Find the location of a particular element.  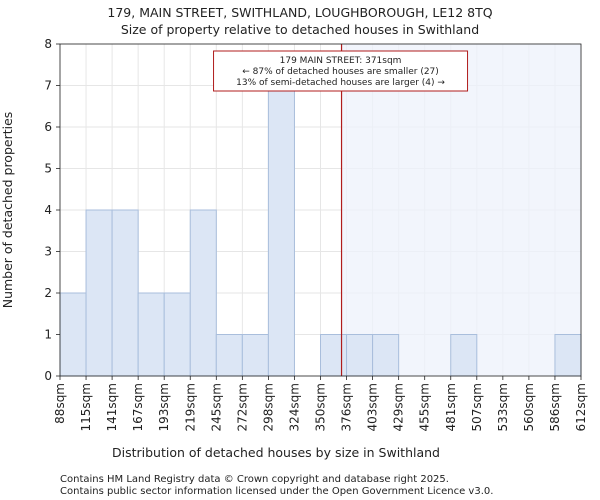

x-tick-label: 167sqm is located at coordinates (138, 407).